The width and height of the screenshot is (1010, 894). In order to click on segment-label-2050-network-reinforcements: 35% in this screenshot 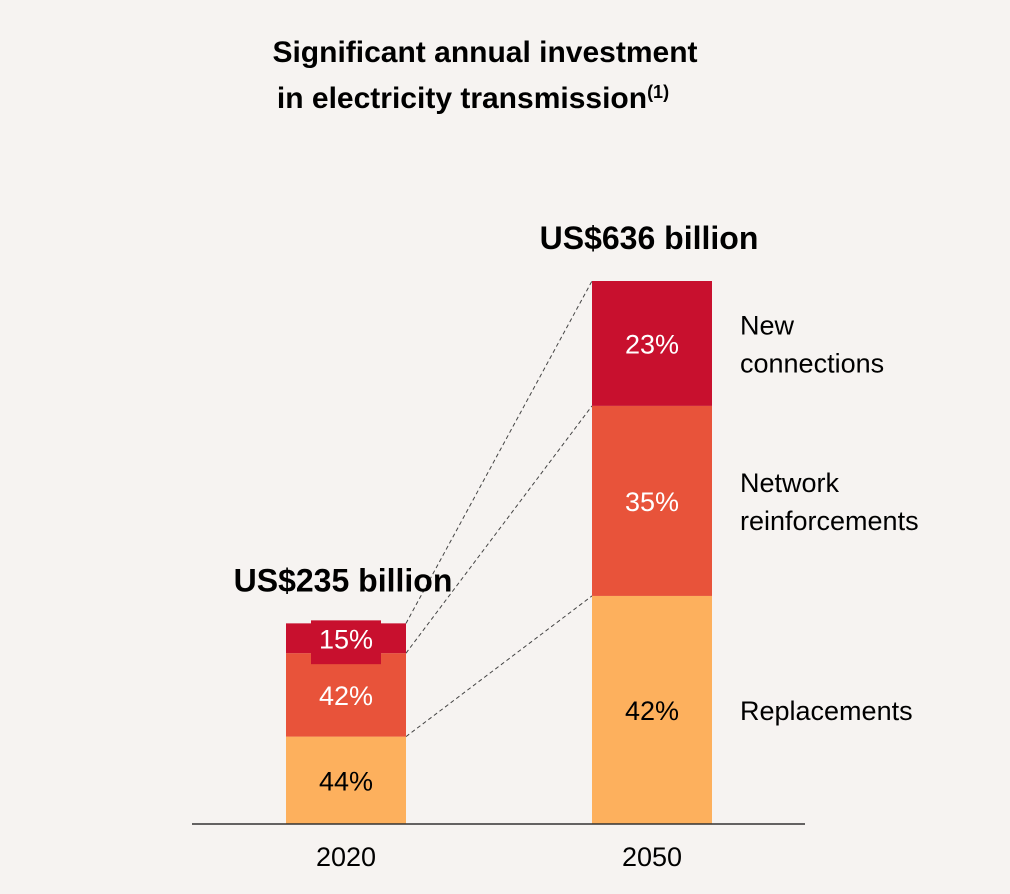, I will do `click(652, 502)`.